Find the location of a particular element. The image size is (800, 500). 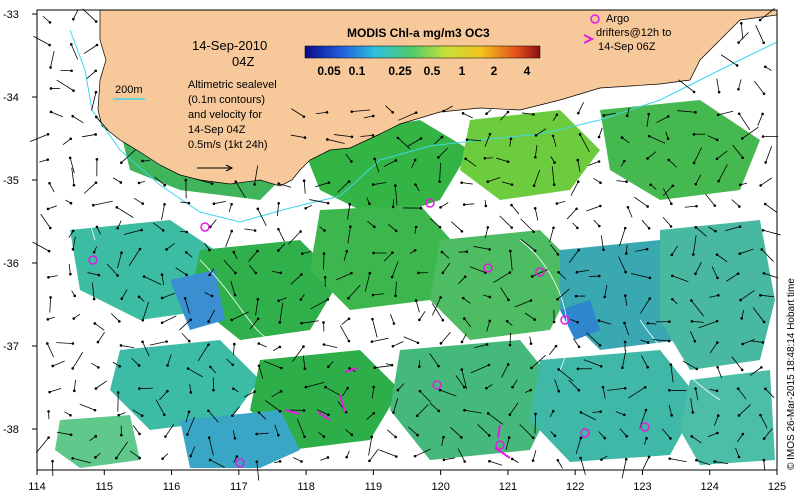

x-tick-label: 120 is located at coordinates (440, 487).